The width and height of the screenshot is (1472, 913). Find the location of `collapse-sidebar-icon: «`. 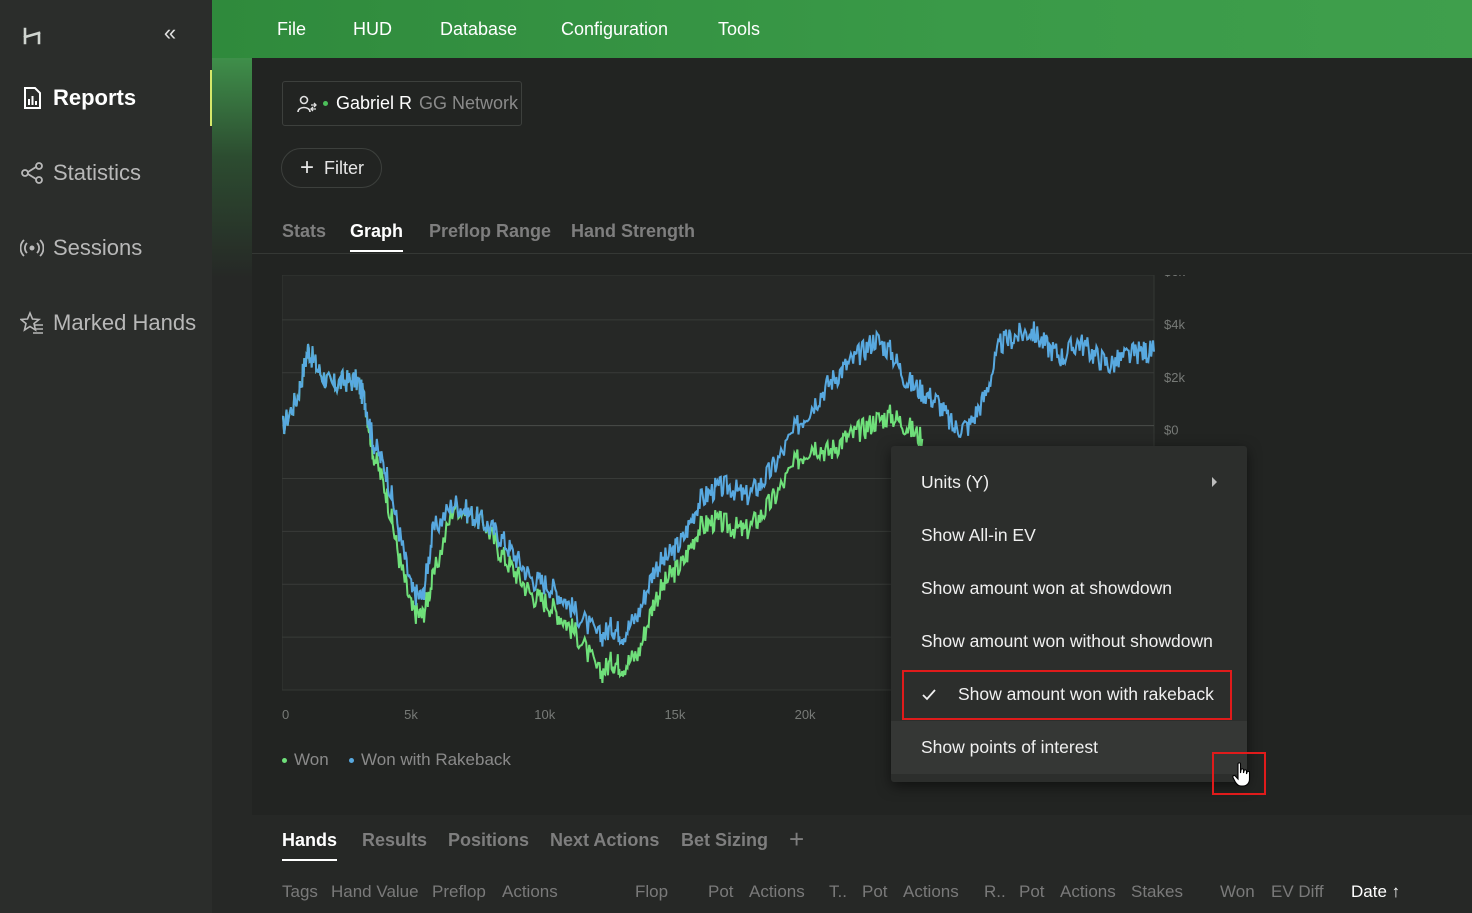

collapse-sidebar-icon: « is located at coordinates (170, 32).